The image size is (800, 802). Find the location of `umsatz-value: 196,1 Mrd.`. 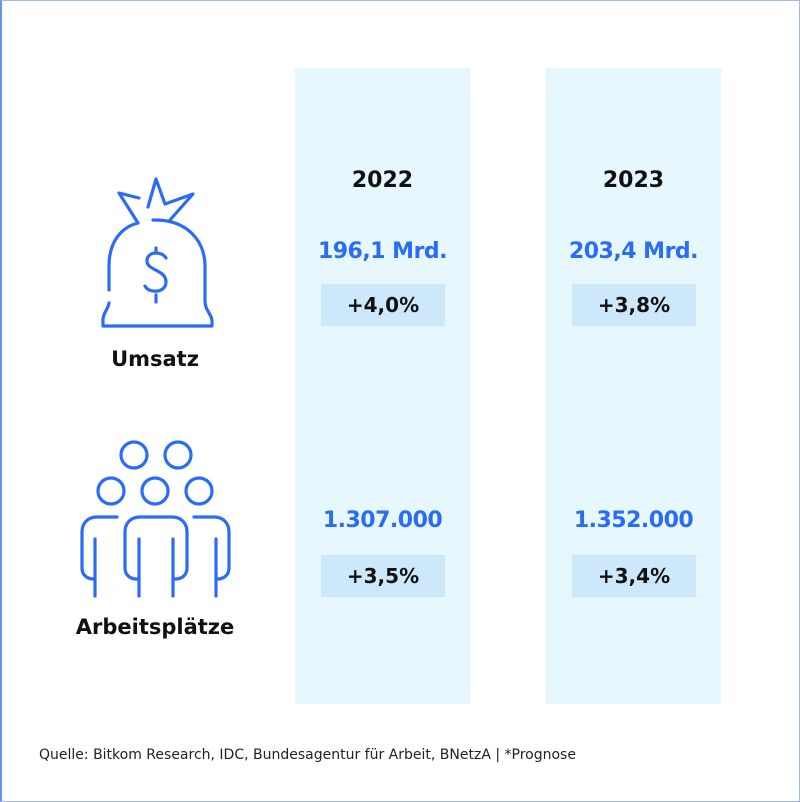

umsatz-value: 196,1 Mrd. is located at coordinates (382, 251).